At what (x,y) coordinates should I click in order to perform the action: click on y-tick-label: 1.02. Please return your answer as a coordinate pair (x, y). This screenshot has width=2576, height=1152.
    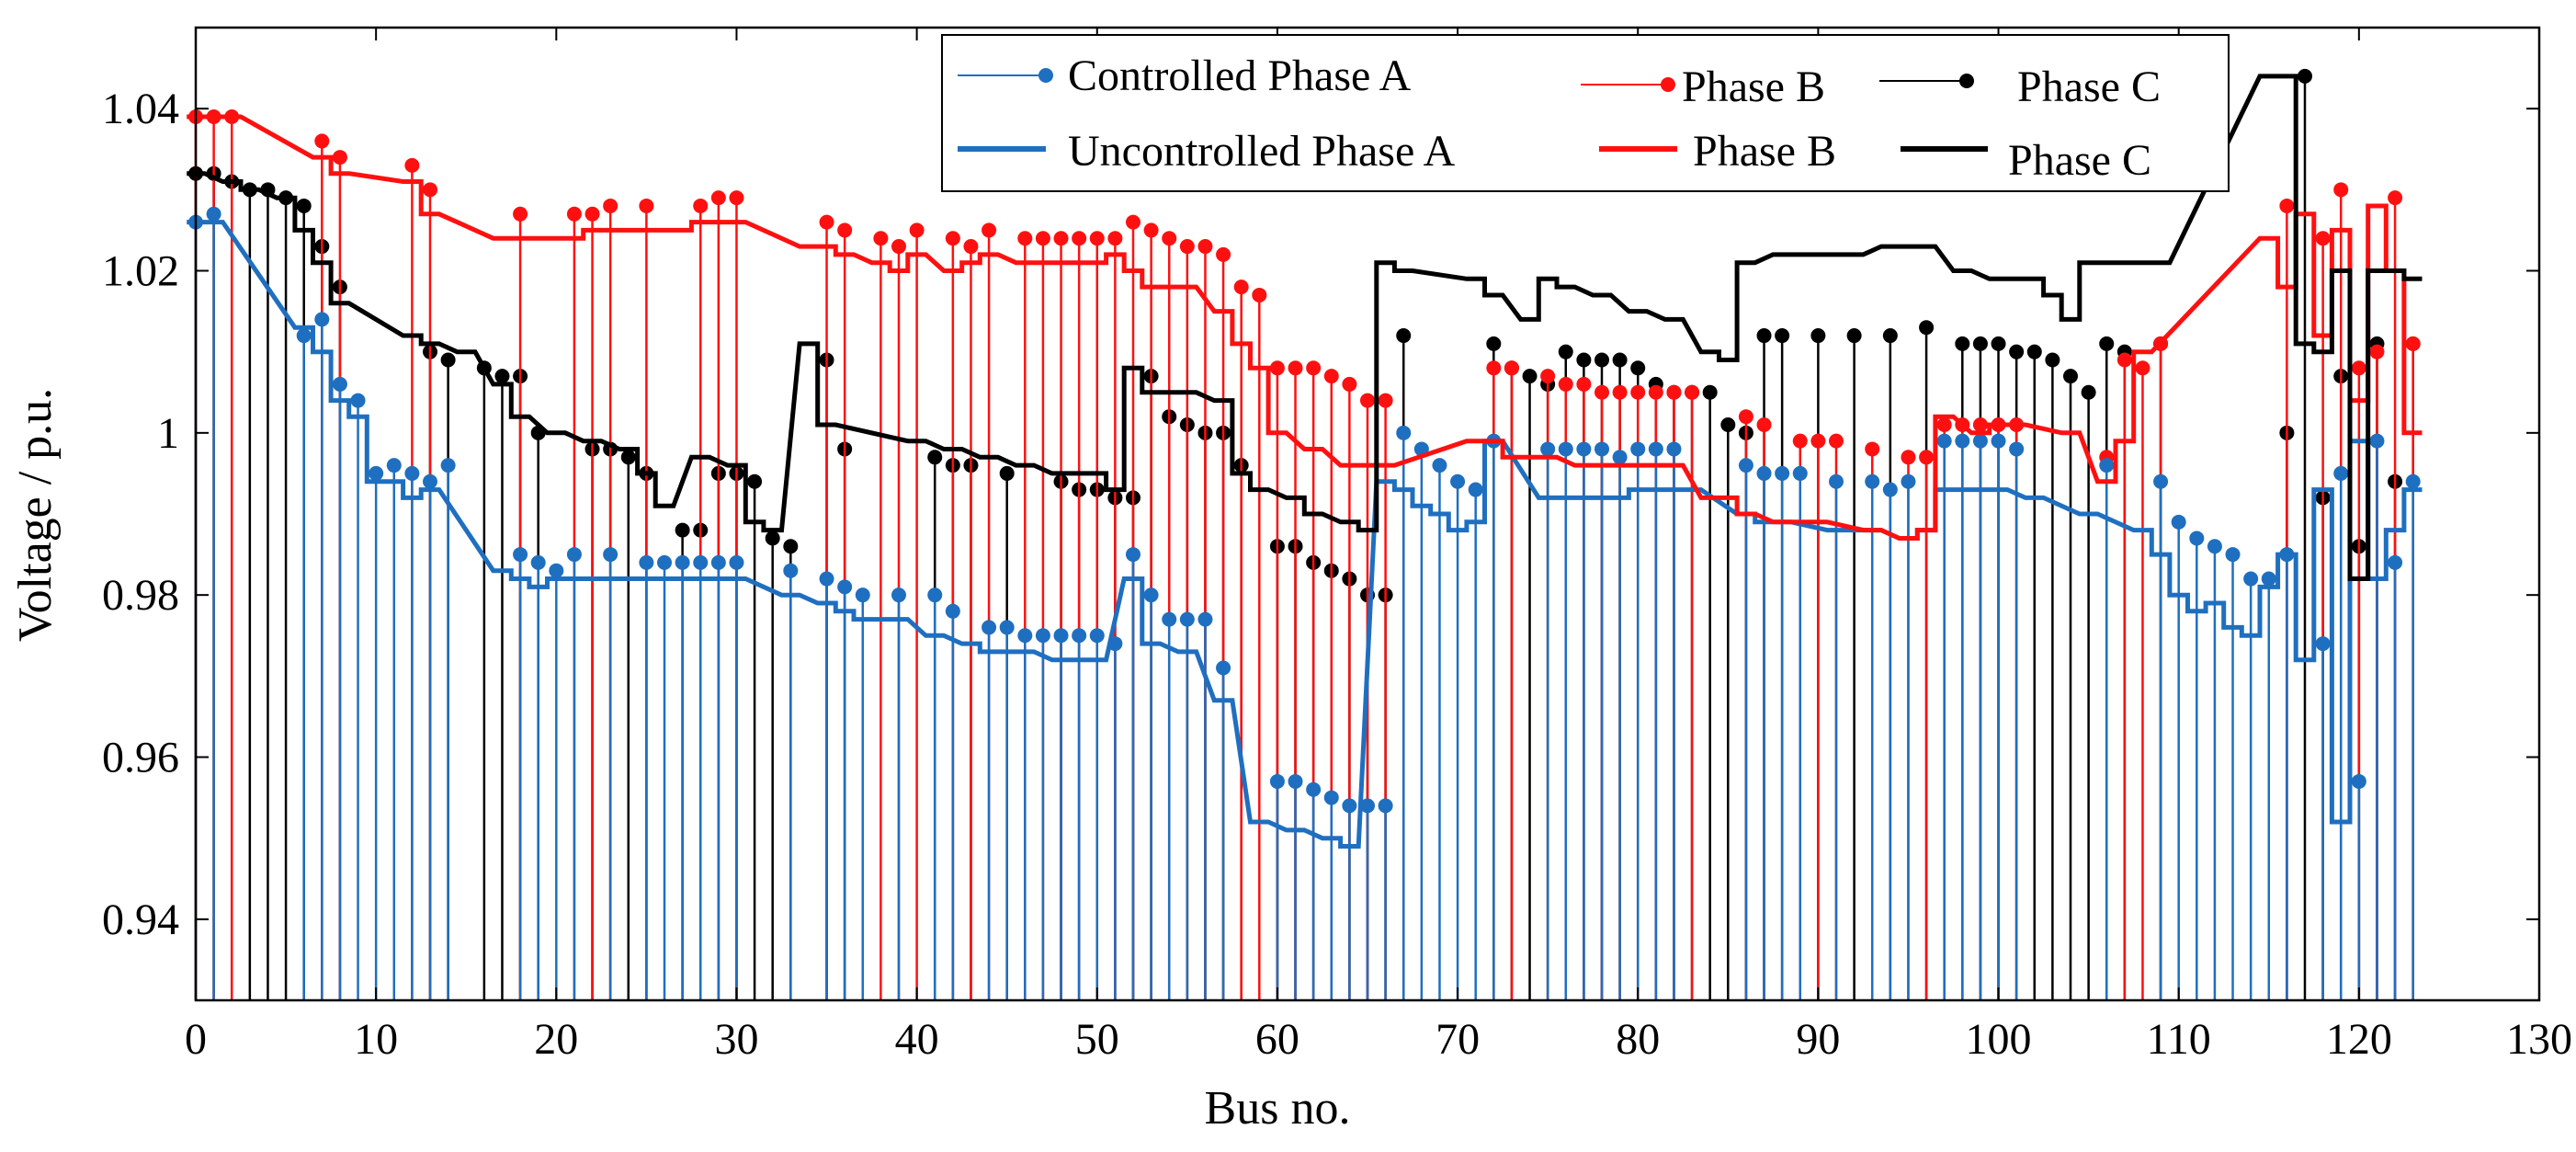
    Looking at the image, I should click on (140, 271).